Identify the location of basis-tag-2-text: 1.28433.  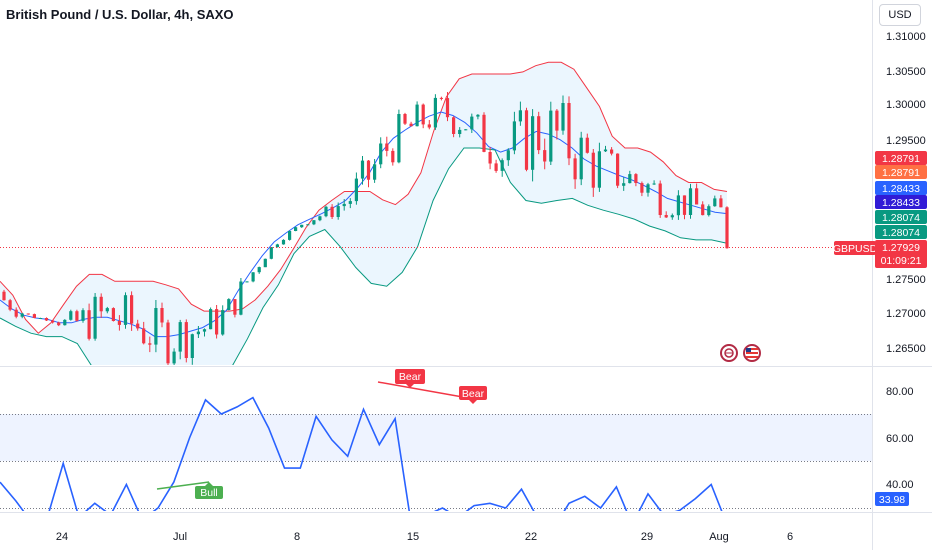
(901, 203).